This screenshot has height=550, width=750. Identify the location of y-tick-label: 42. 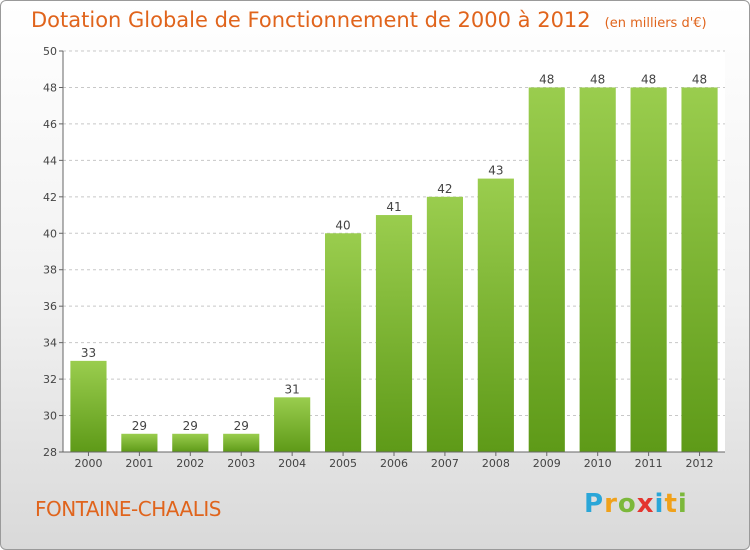
(50, 197).